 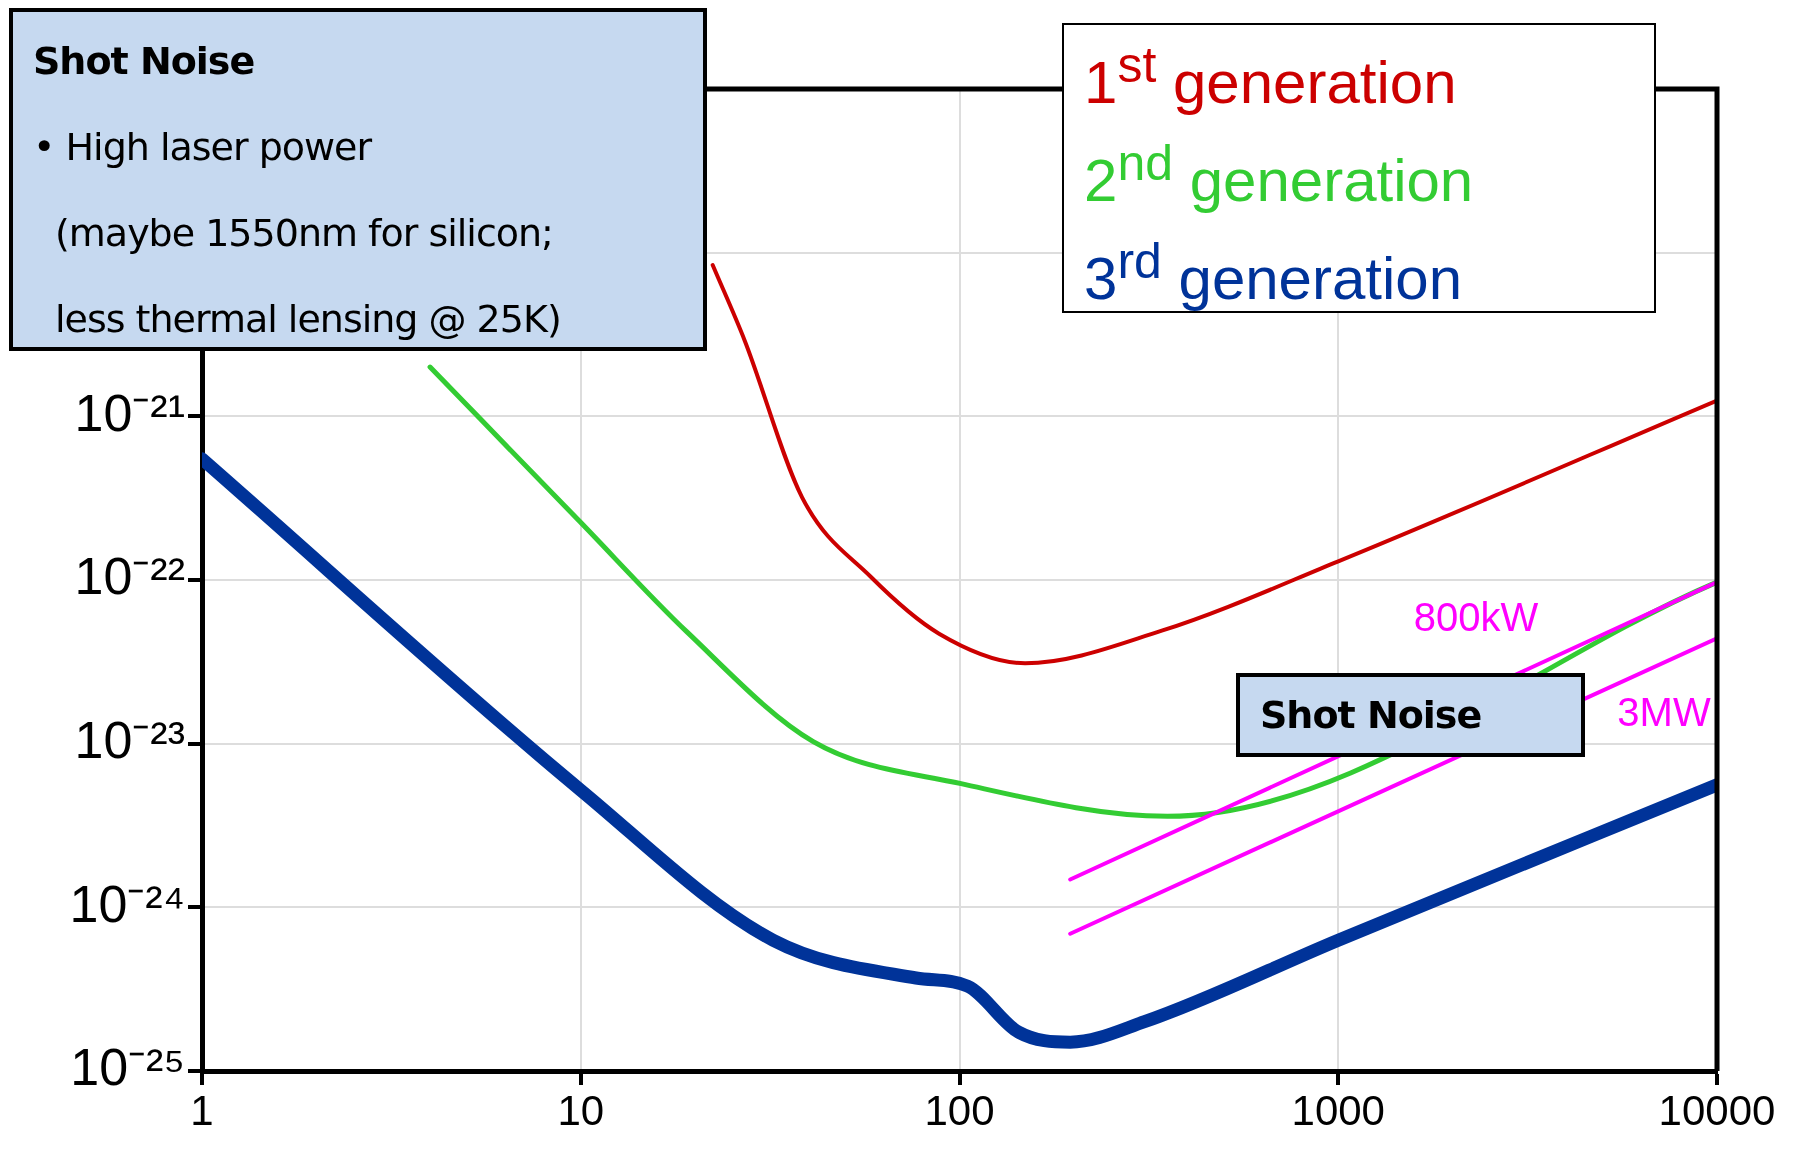 What do you see at coordinates (1410, 715) in the screenshot?
I see `note-box: Shot Noise` at bounding box center [1410, 715].